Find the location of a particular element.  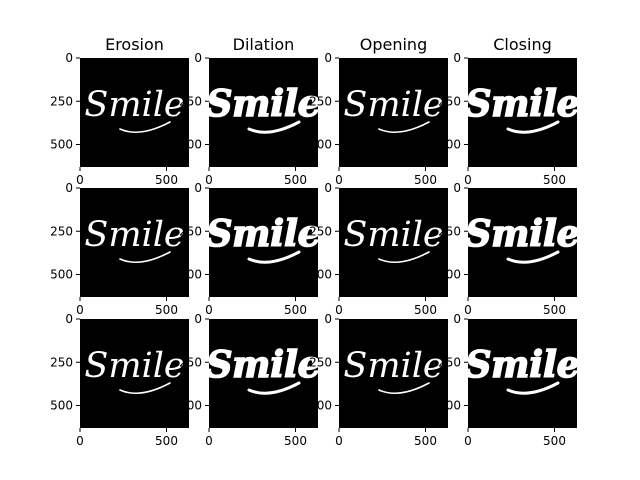

panel-dilation-row-1: Smile 0 250 500 0 500 is located at coordinates (250, 119).